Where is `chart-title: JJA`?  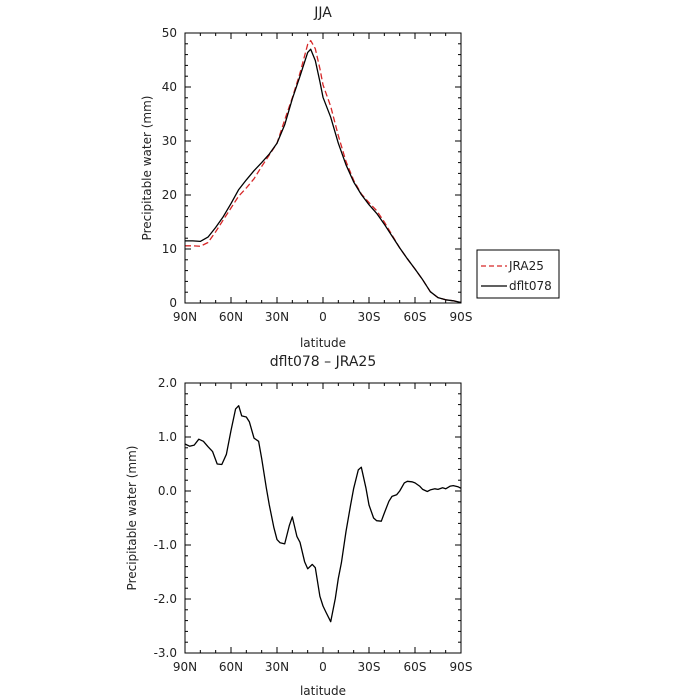
chart-title: JJA is located at coordinates (322, 13).